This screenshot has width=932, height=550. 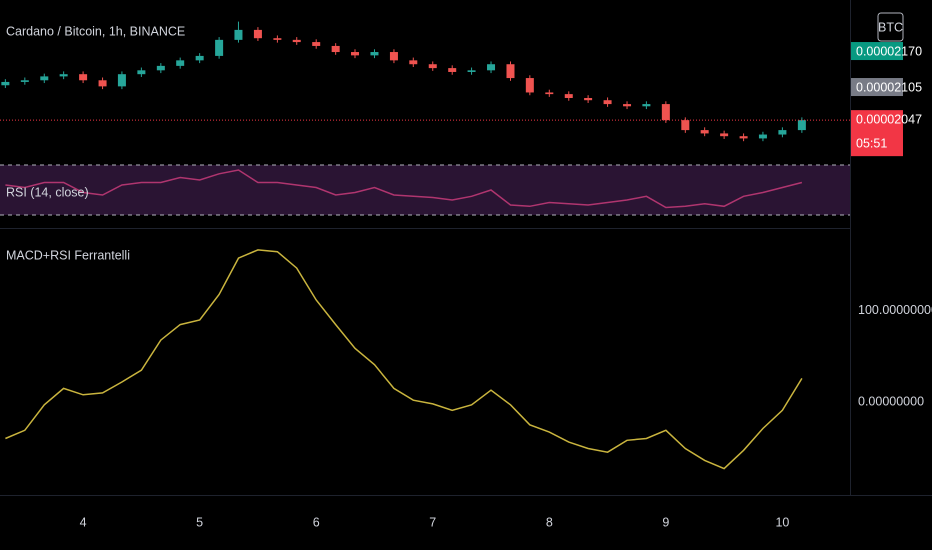 What do you see at coordinates (432, 522) in the screenshot?
I see `x-tick-label: 7` at bounding box center [432, 522].